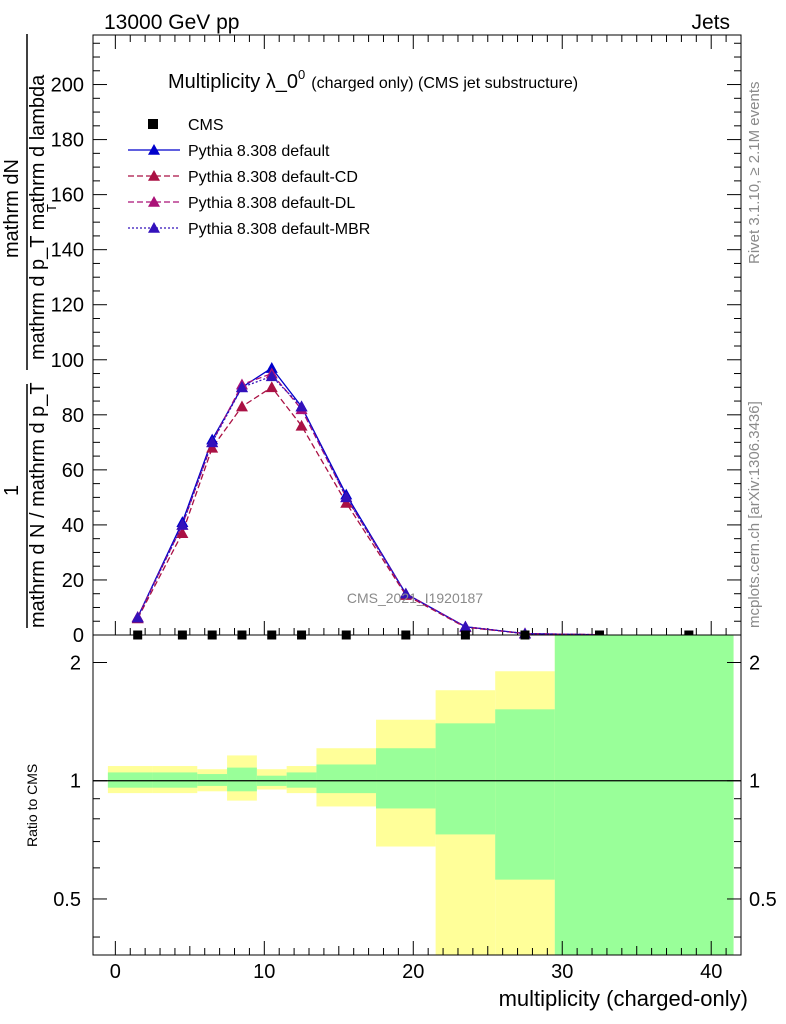  What do you see at coordinates (73, 526) in the screenshot?
I see `main-y-tick-label: 40` at bounding box center [73, 526].